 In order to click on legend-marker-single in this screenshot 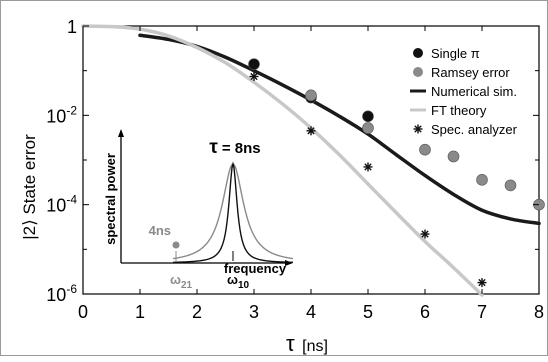, I will do `click(418, 53)`.